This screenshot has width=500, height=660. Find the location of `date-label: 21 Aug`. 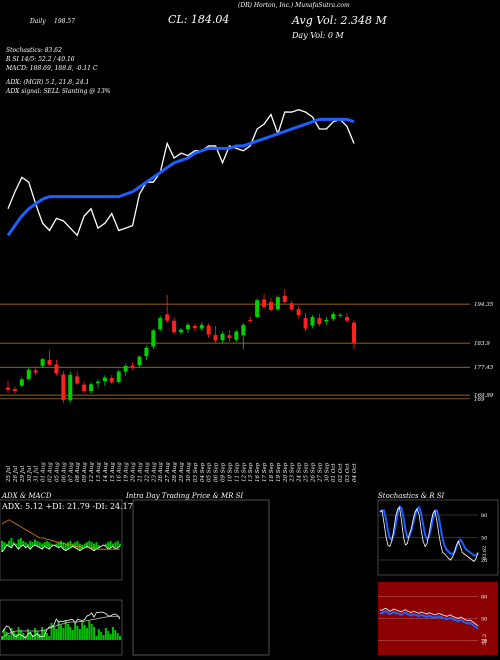

date-label: 21 Aug is located at coordinates (140, 472).